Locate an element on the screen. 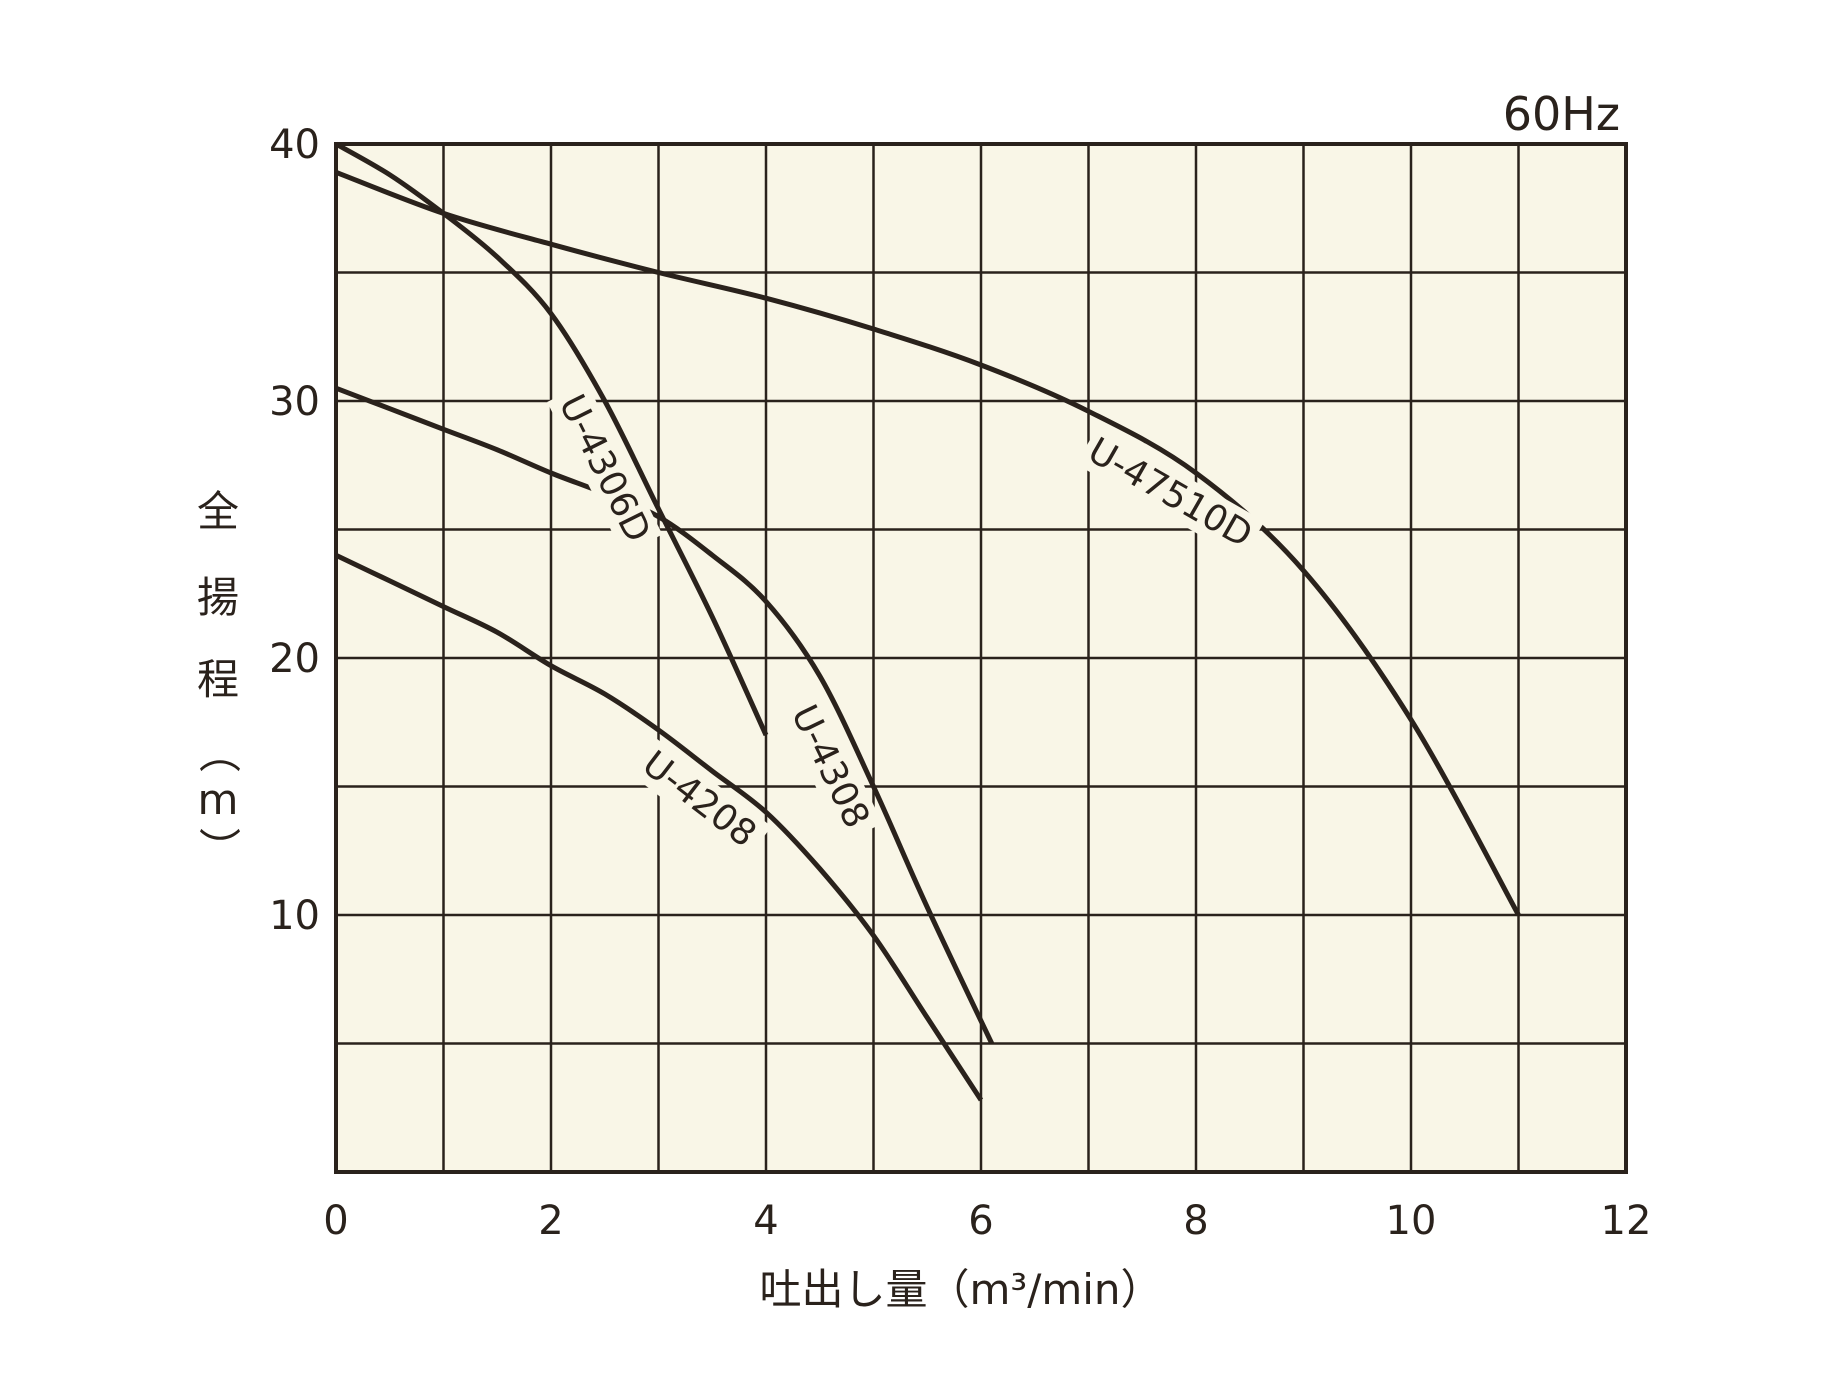  y-tick-label: 20 is located at coordinates (294, 659).